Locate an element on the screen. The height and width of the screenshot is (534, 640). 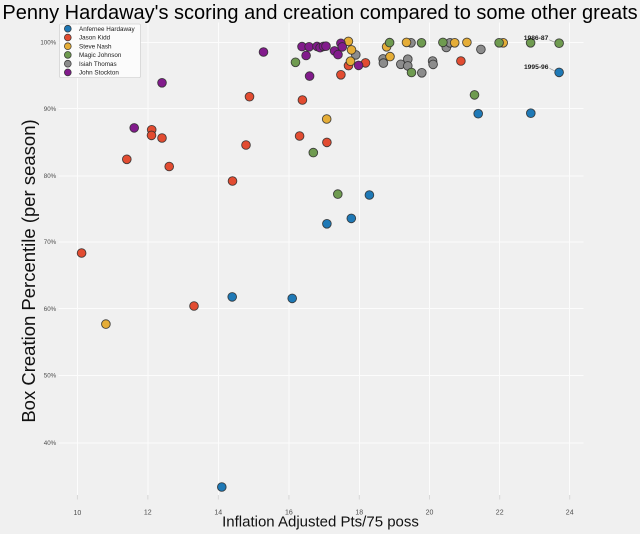
svg-text: 10 is located at coordinates (78, 513).